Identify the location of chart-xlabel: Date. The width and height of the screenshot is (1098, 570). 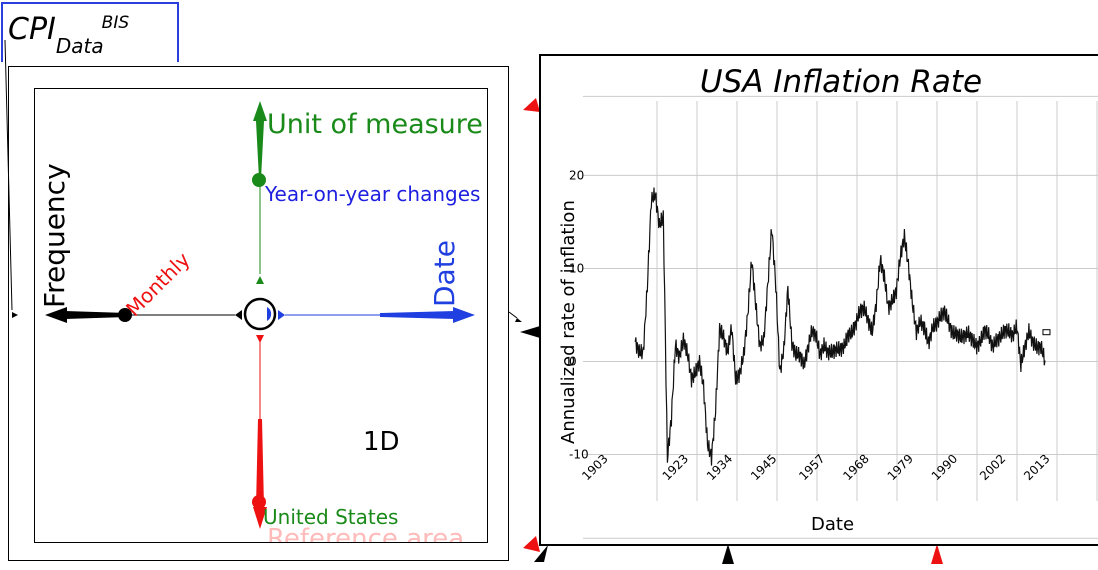
(833, 524).